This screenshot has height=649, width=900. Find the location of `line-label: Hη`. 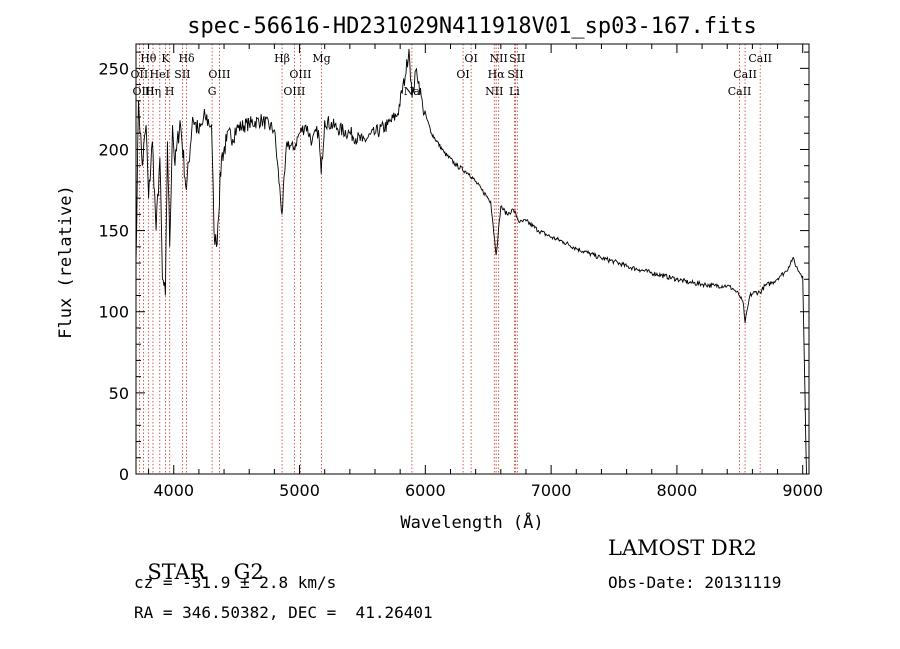

line-label: Hη is located at coordinates (153, 91).